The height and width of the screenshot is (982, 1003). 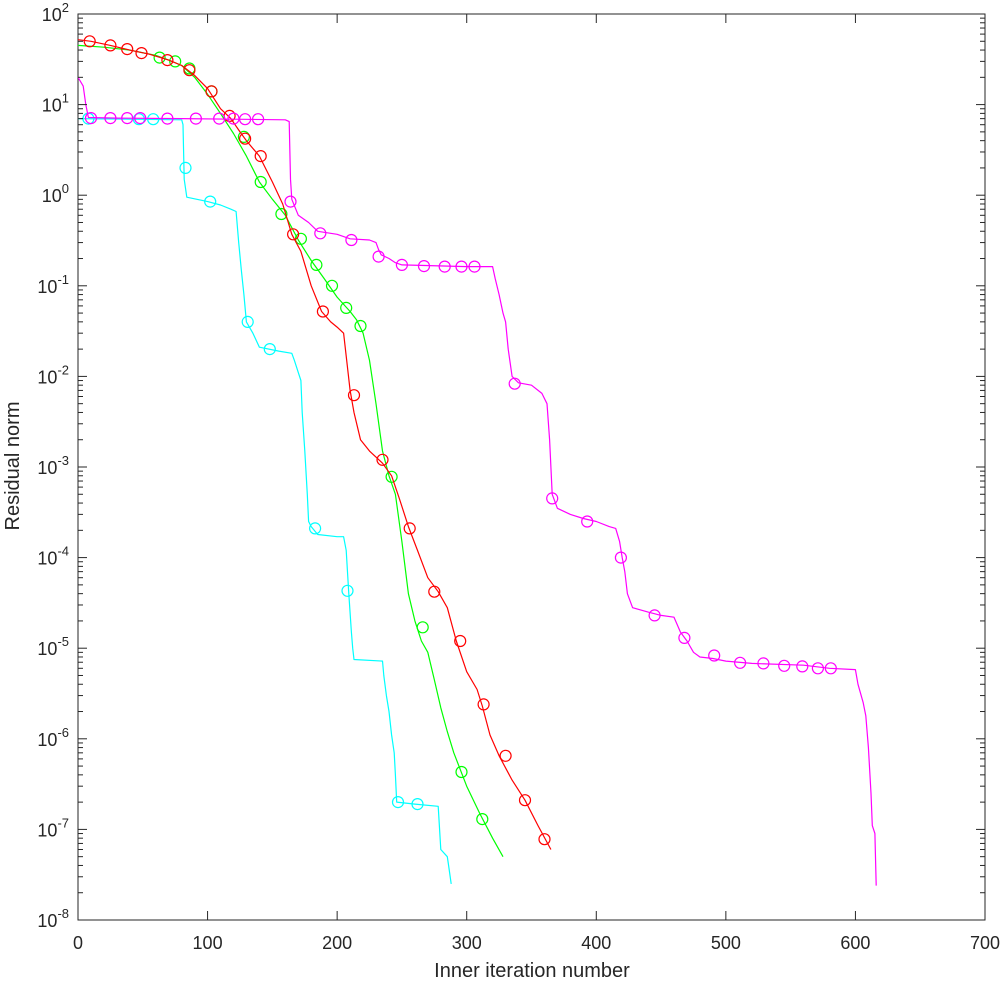 I want to click on y-tick-label: 10⁻³, so click(x=53, y=465).